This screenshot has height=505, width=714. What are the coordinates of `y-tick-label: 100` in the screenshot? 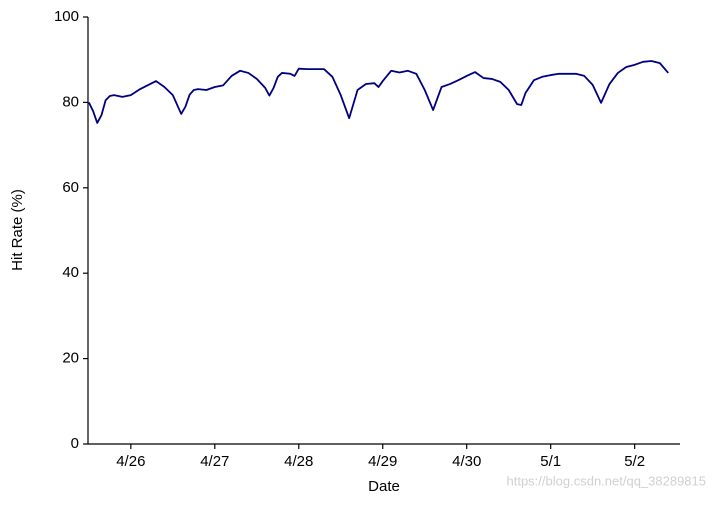 It's located at (66, 16).